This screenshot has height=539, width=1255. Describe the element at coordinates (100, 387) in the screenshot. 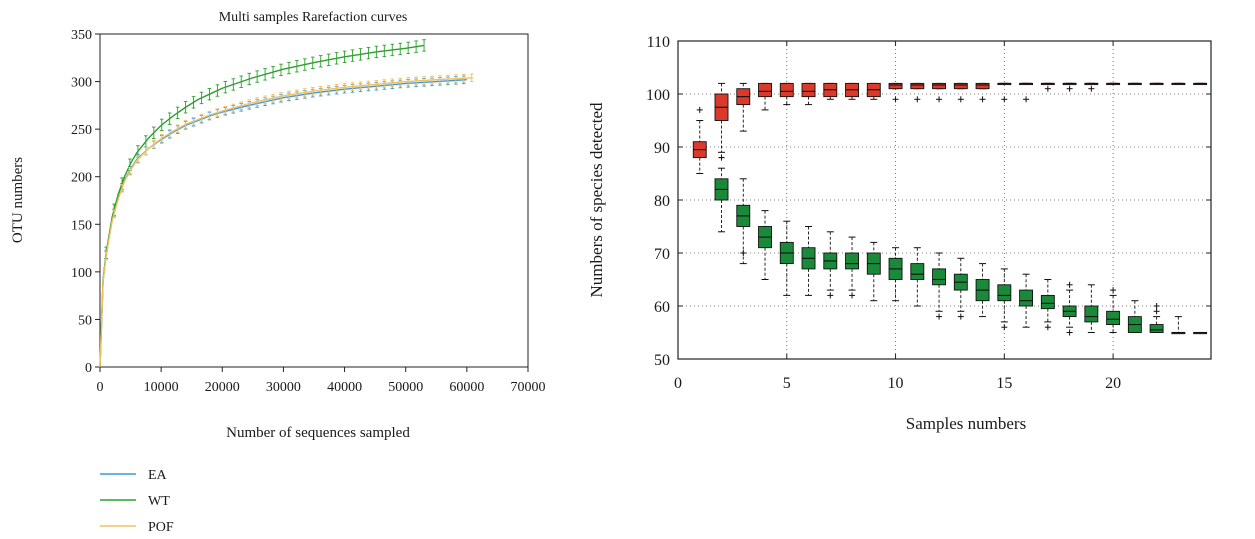

I see `rarefaction-x-tick-label: 0` at that location.